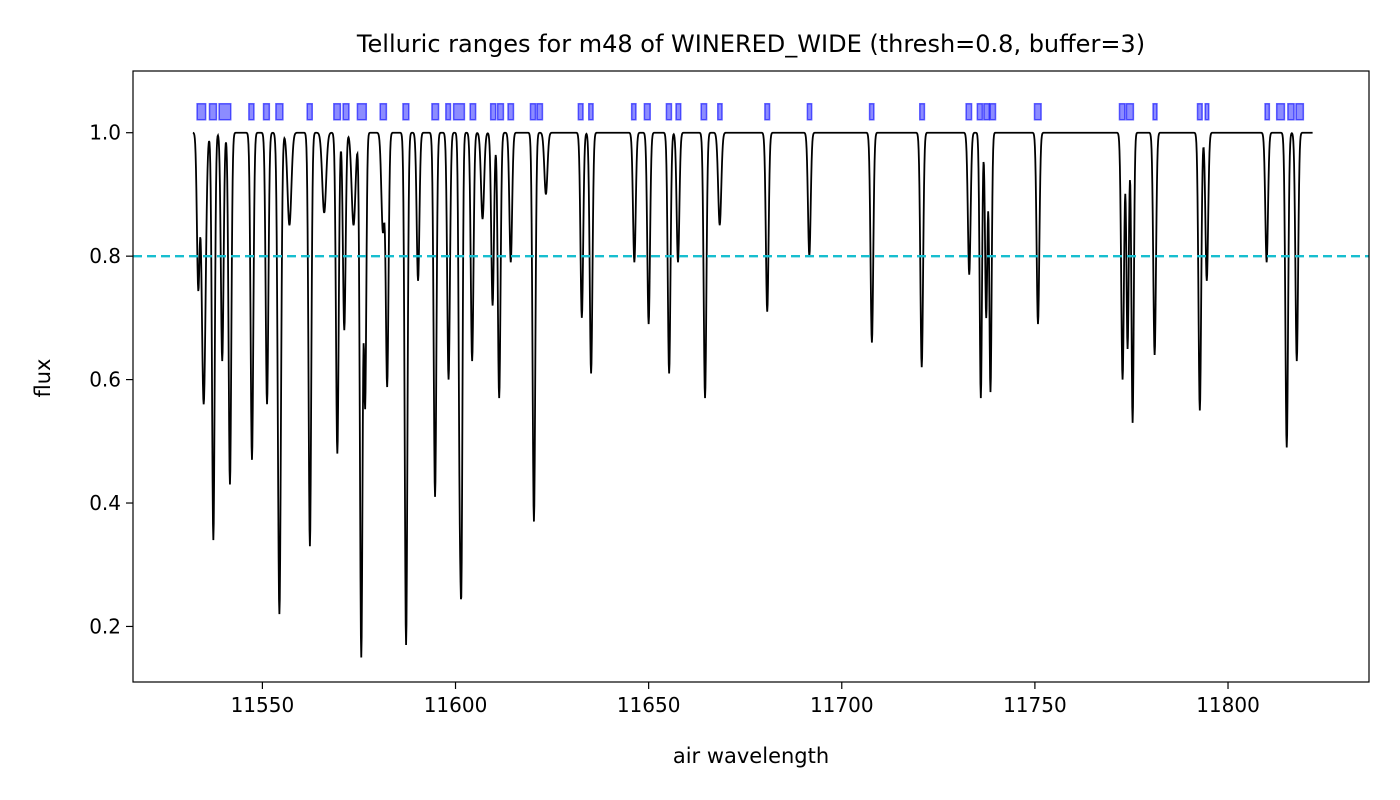 Image resolution: width=1400 pixels, height=800 pixels. I want to click on y-axis-ticks: 0.2 0.4 0.6 0.8 1.0, so click(111, 379).